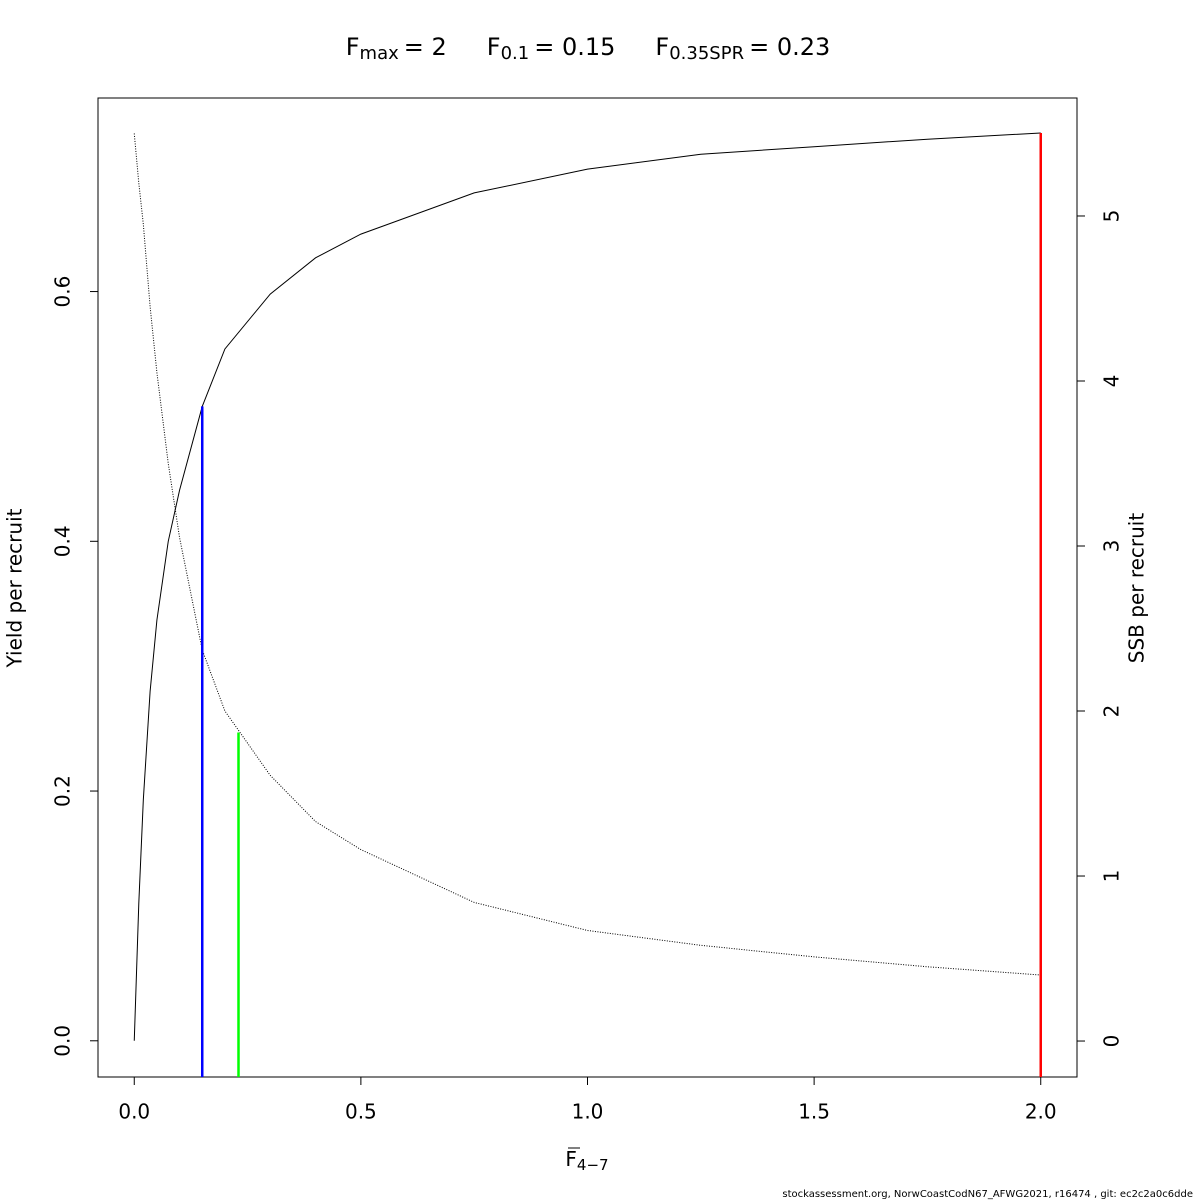  I want to click on y-tick-label: 0.6, so click(63, 292).